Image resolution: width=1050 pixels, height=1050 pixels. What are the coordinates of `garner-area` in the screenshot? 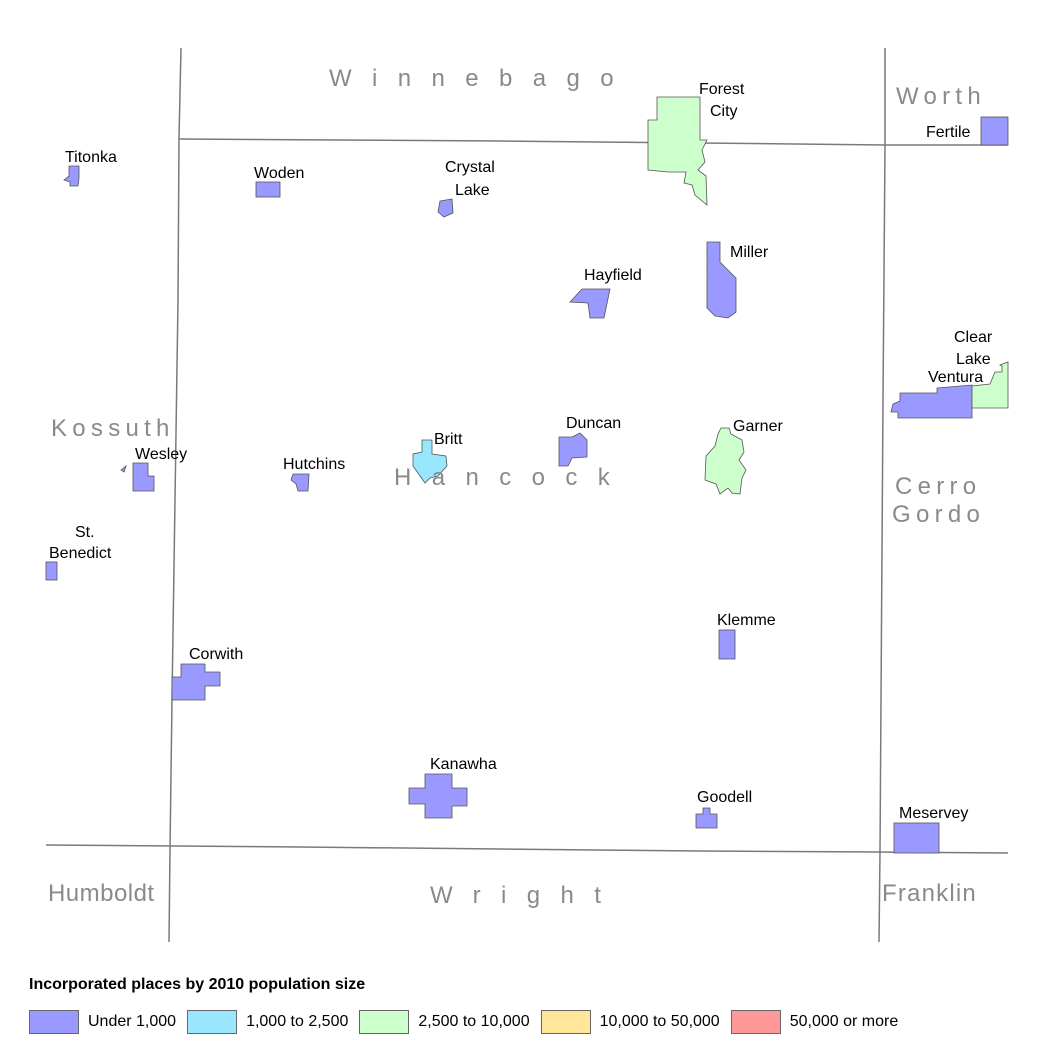 It's located at (725, 461).